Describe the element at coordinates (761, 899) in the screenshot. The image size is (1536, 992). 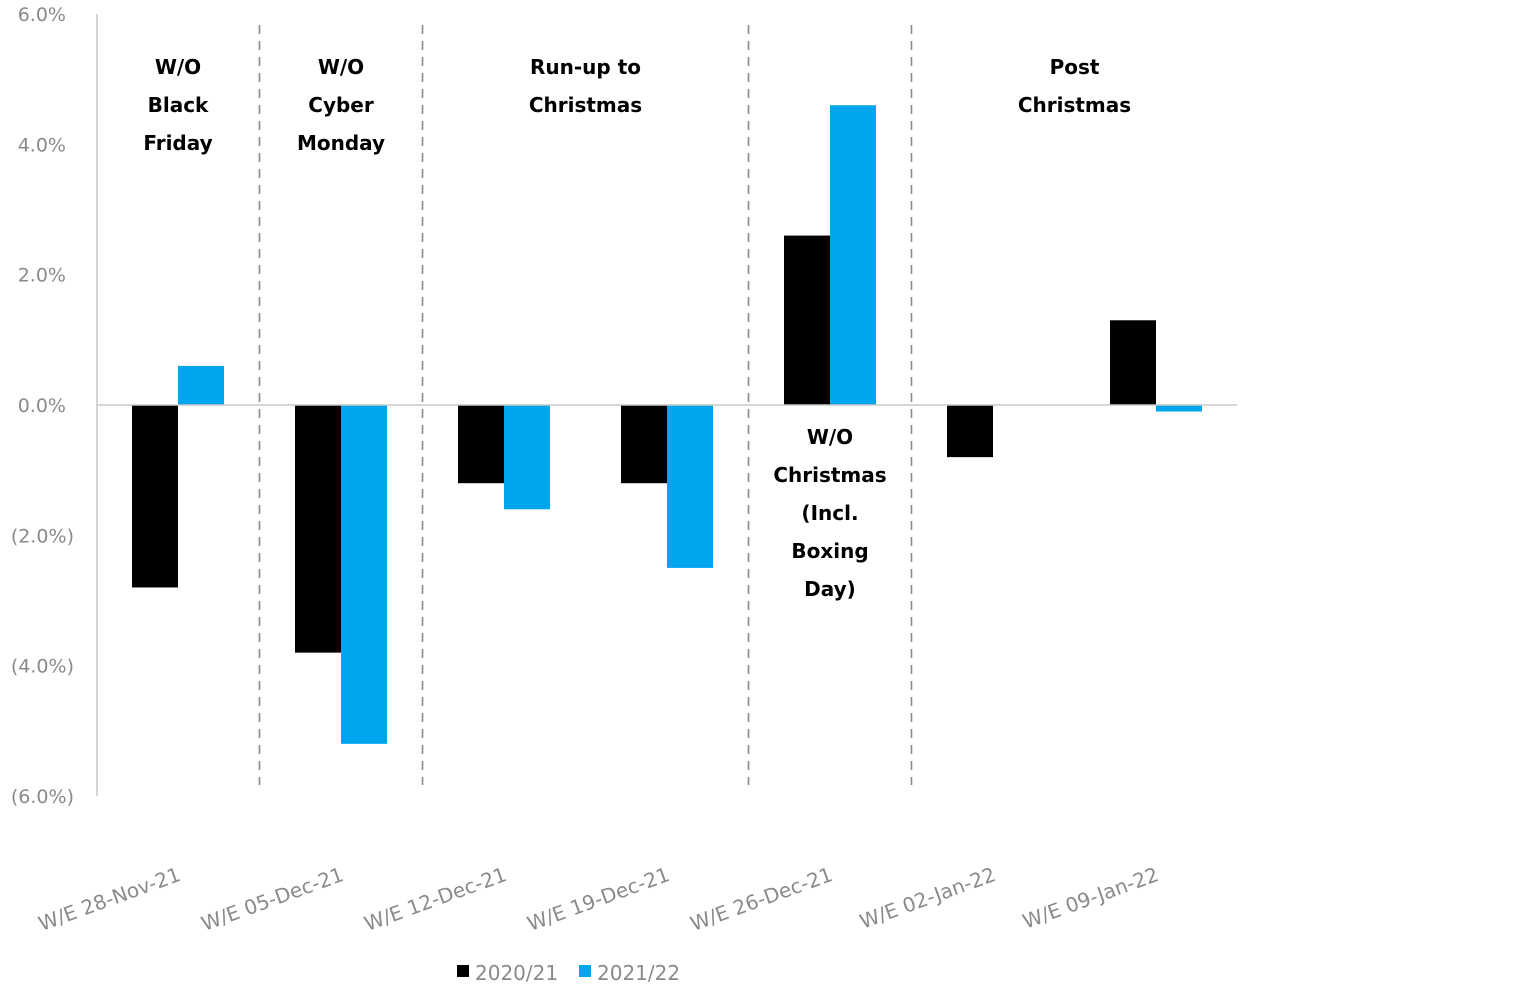
I see `x-tick-label: W/E 26-Dec-21` at that location.